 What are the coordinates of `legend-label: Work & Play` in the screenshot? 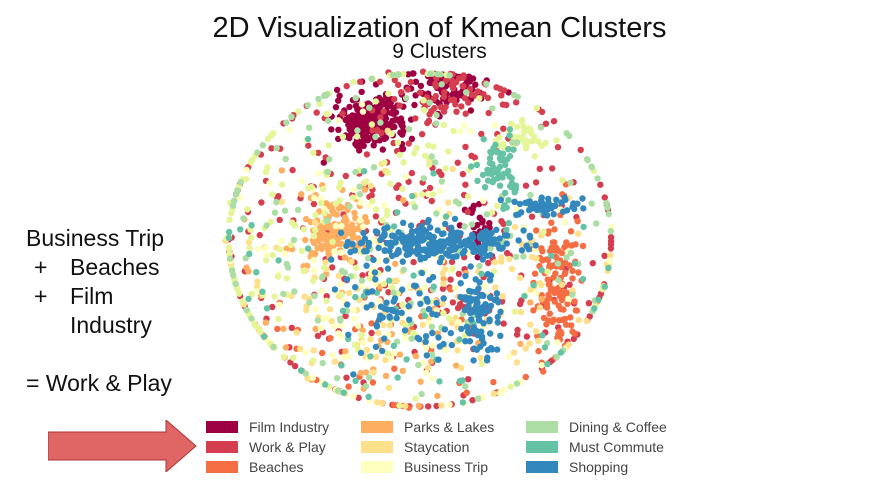 It's located at (287, 446).